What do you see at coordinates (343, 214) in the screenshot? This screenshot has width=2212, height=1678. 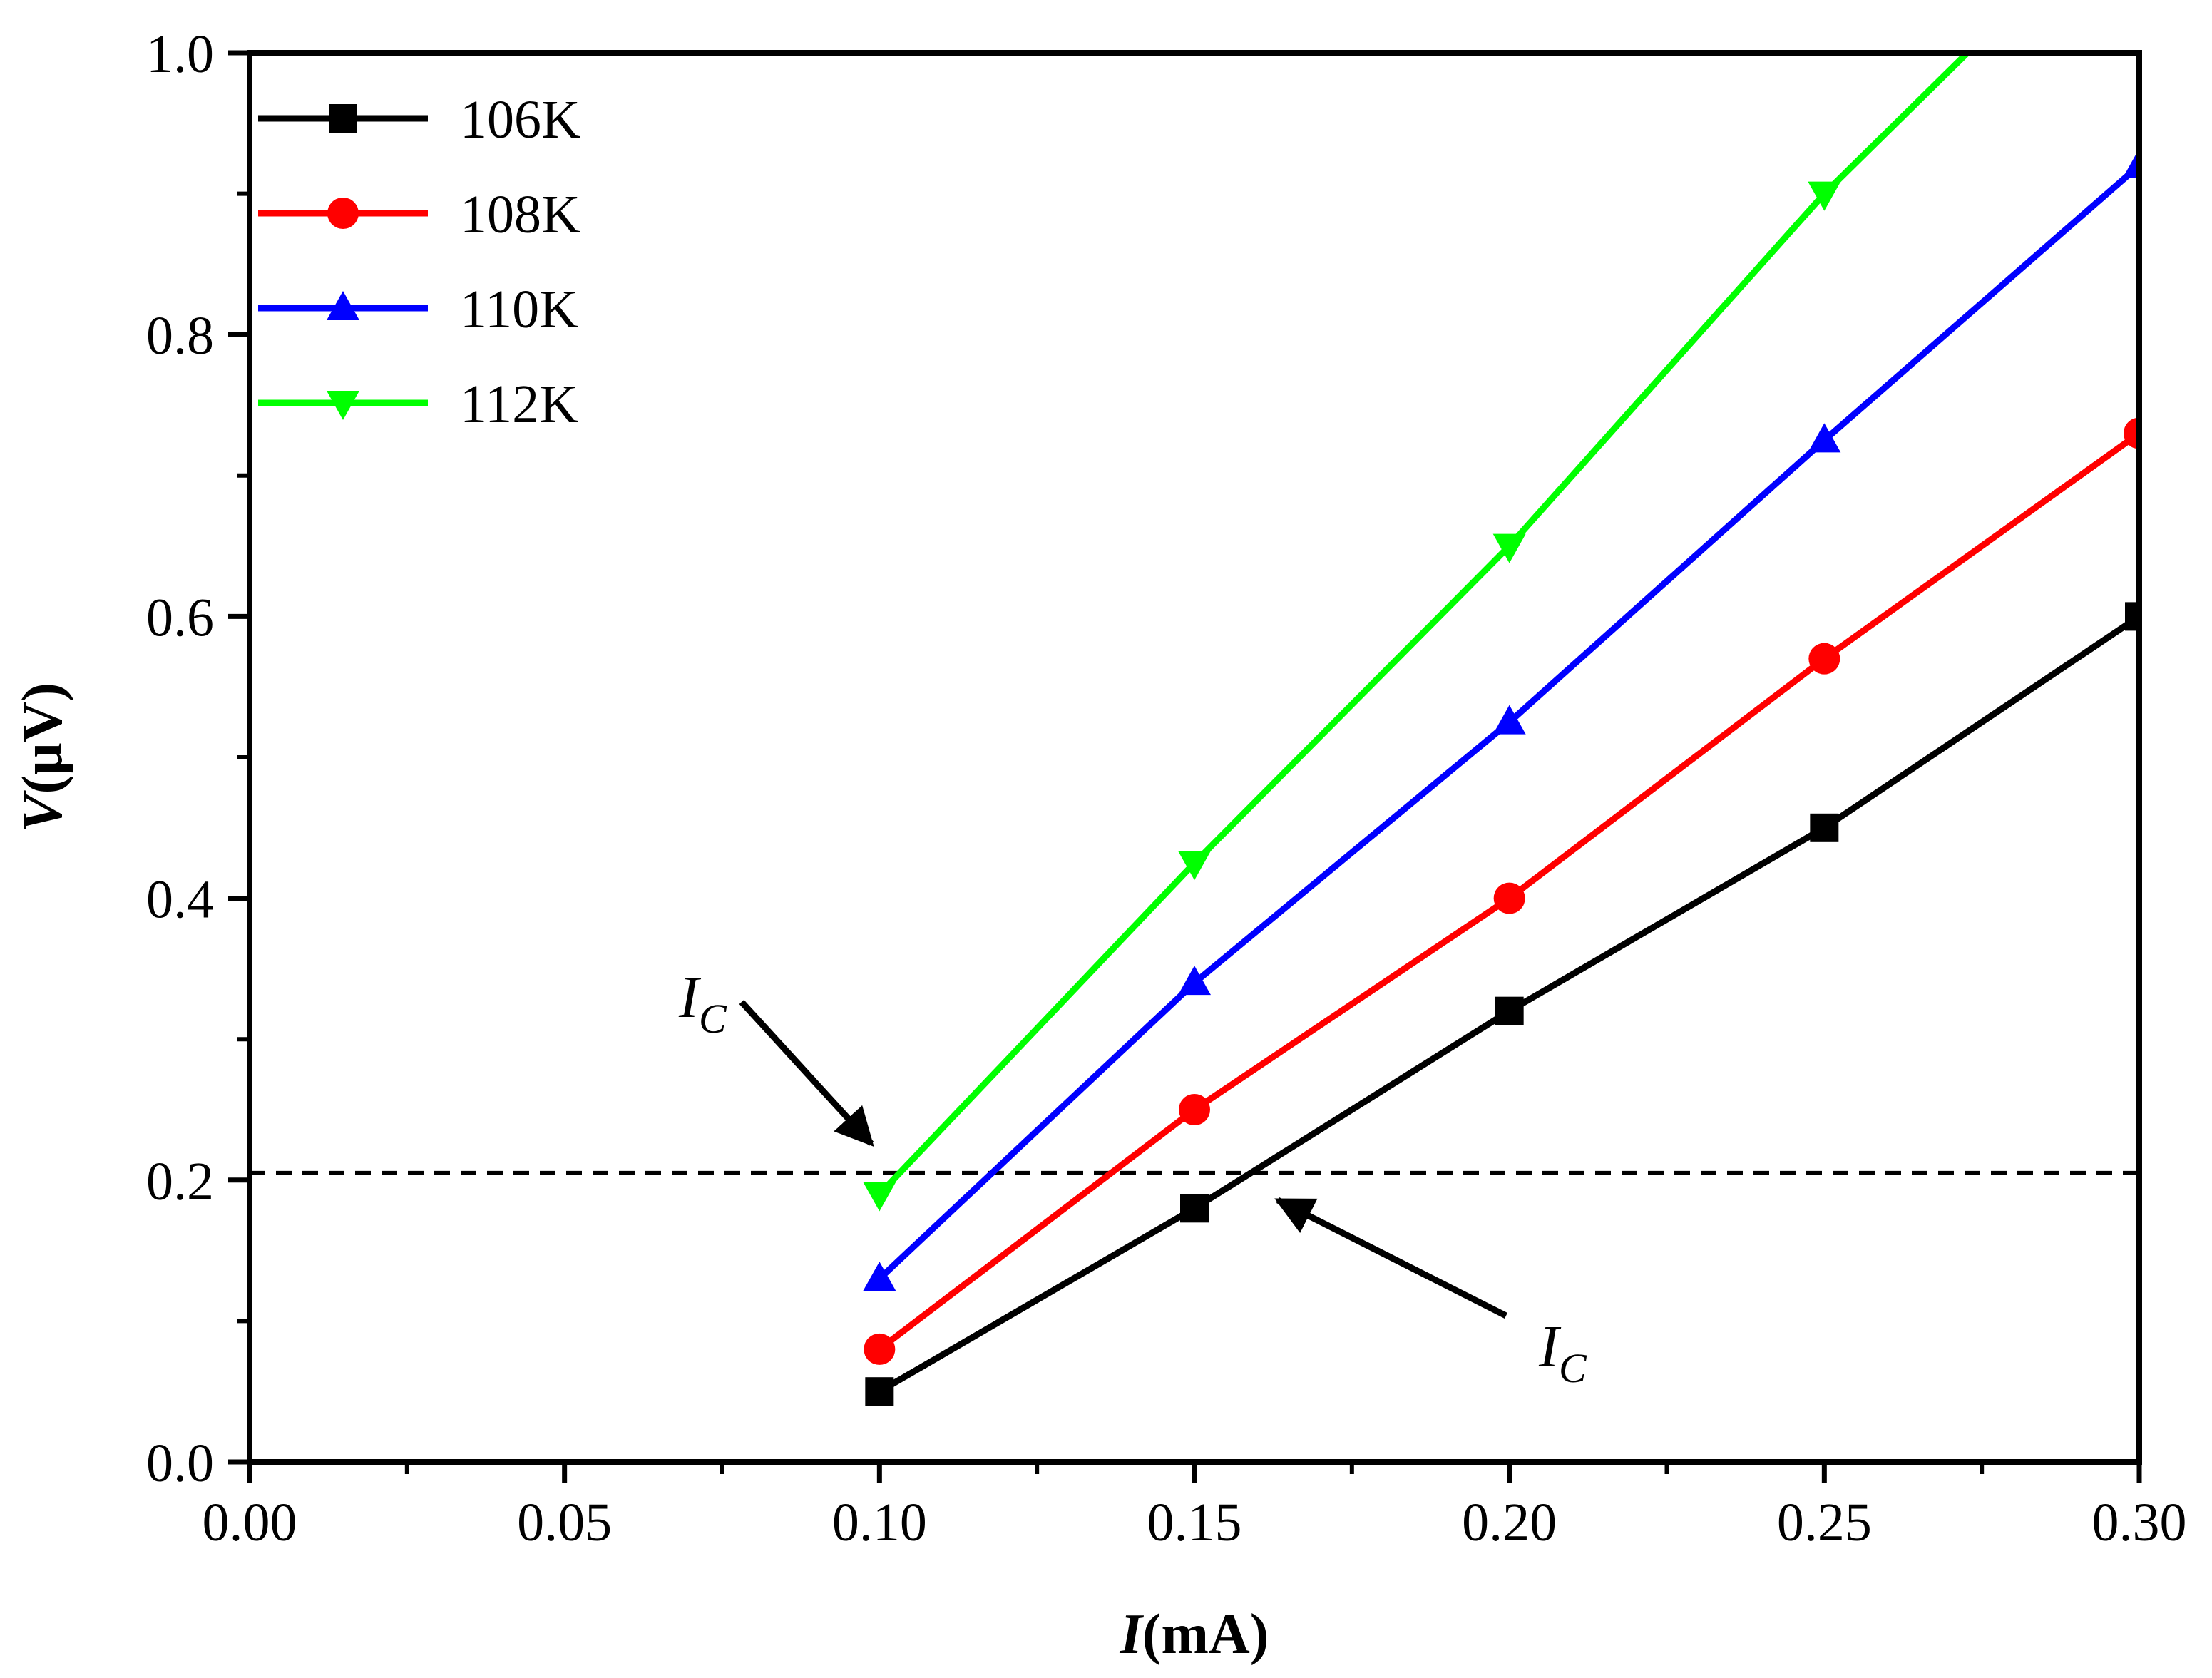 I see `legend-marker-108K` at bounding box center [343, 214].